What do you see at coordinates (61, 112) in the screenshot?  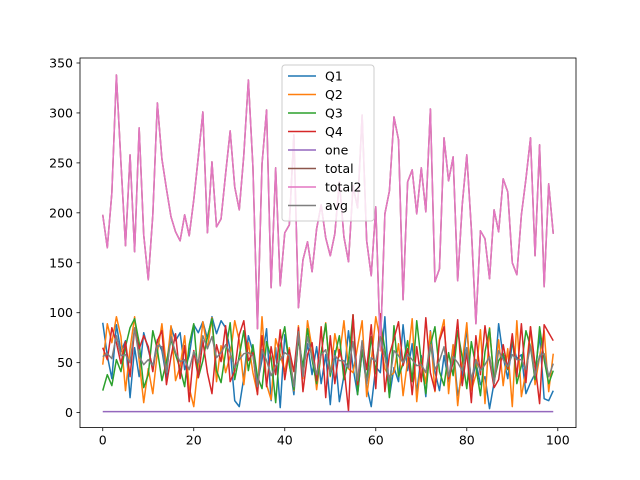 I see `y-tick-label: 300` at bounding box center [61, 112].